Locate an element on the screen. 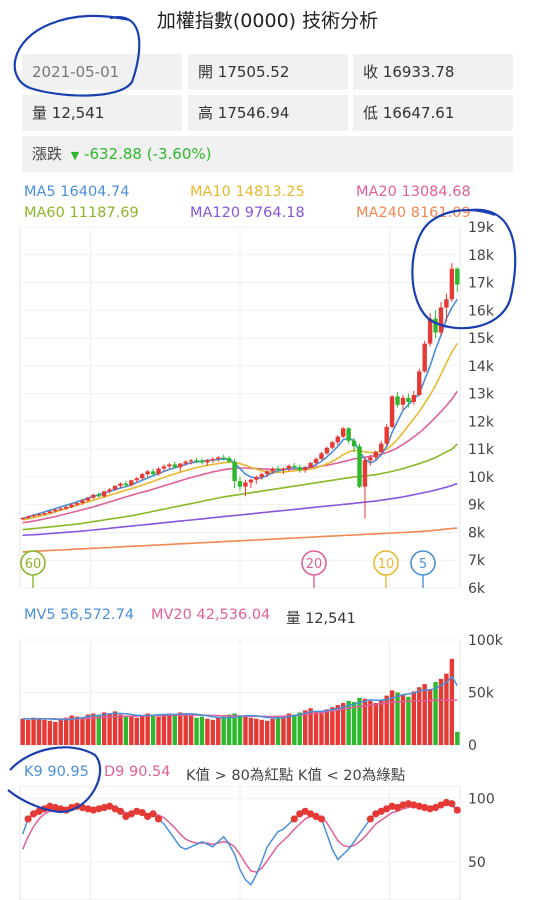 Image resolution: width=535 pixels, height=900 pixels. price-ytick-label: 7k is located at coordinates (477, 561).